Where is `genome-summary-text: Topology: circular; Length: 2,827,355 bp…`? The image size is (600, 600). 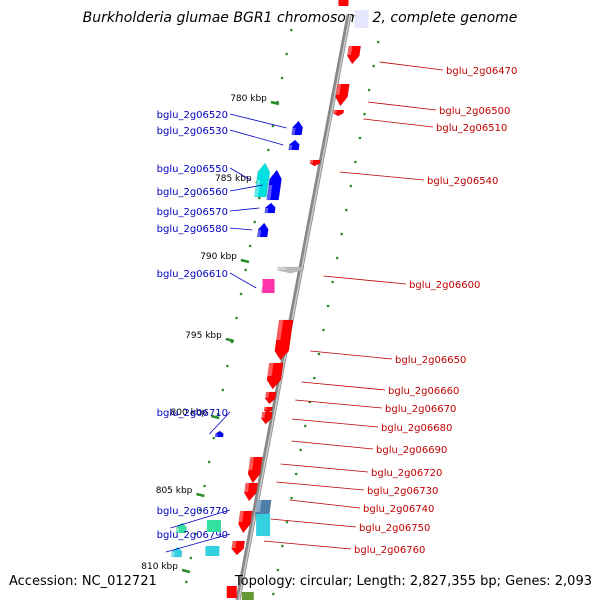
genome-summary-text: Topology: circular; Length: 2,827,355 bp… is located at coordinates (413, 581).